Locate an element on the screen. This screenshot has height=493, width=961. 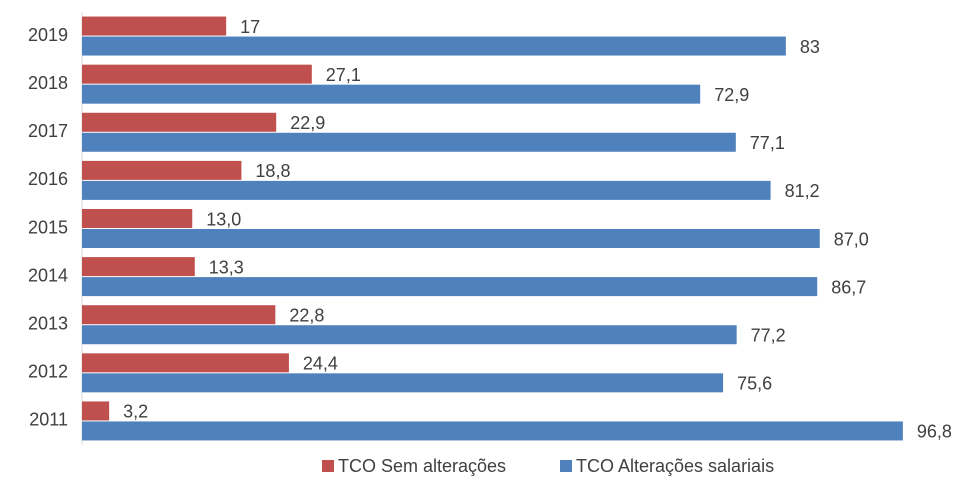
y-tick-label: 2019 is located at coordinates (48, 35).